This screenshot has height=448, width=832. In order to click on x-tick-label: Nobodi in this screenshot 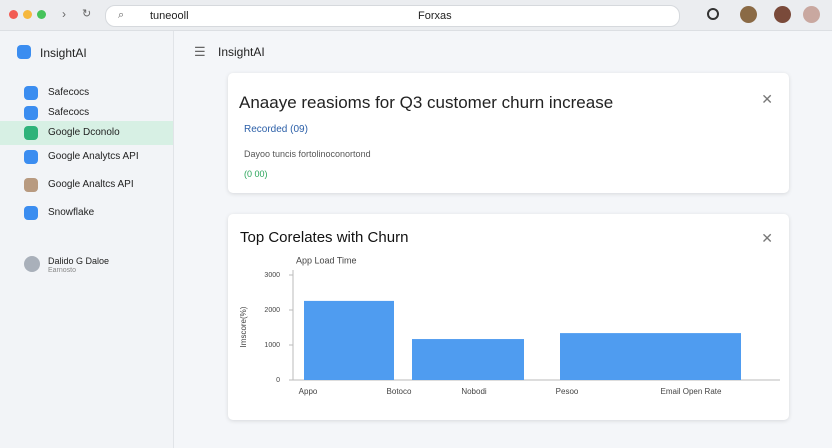, I will do `click(474, 391)`.